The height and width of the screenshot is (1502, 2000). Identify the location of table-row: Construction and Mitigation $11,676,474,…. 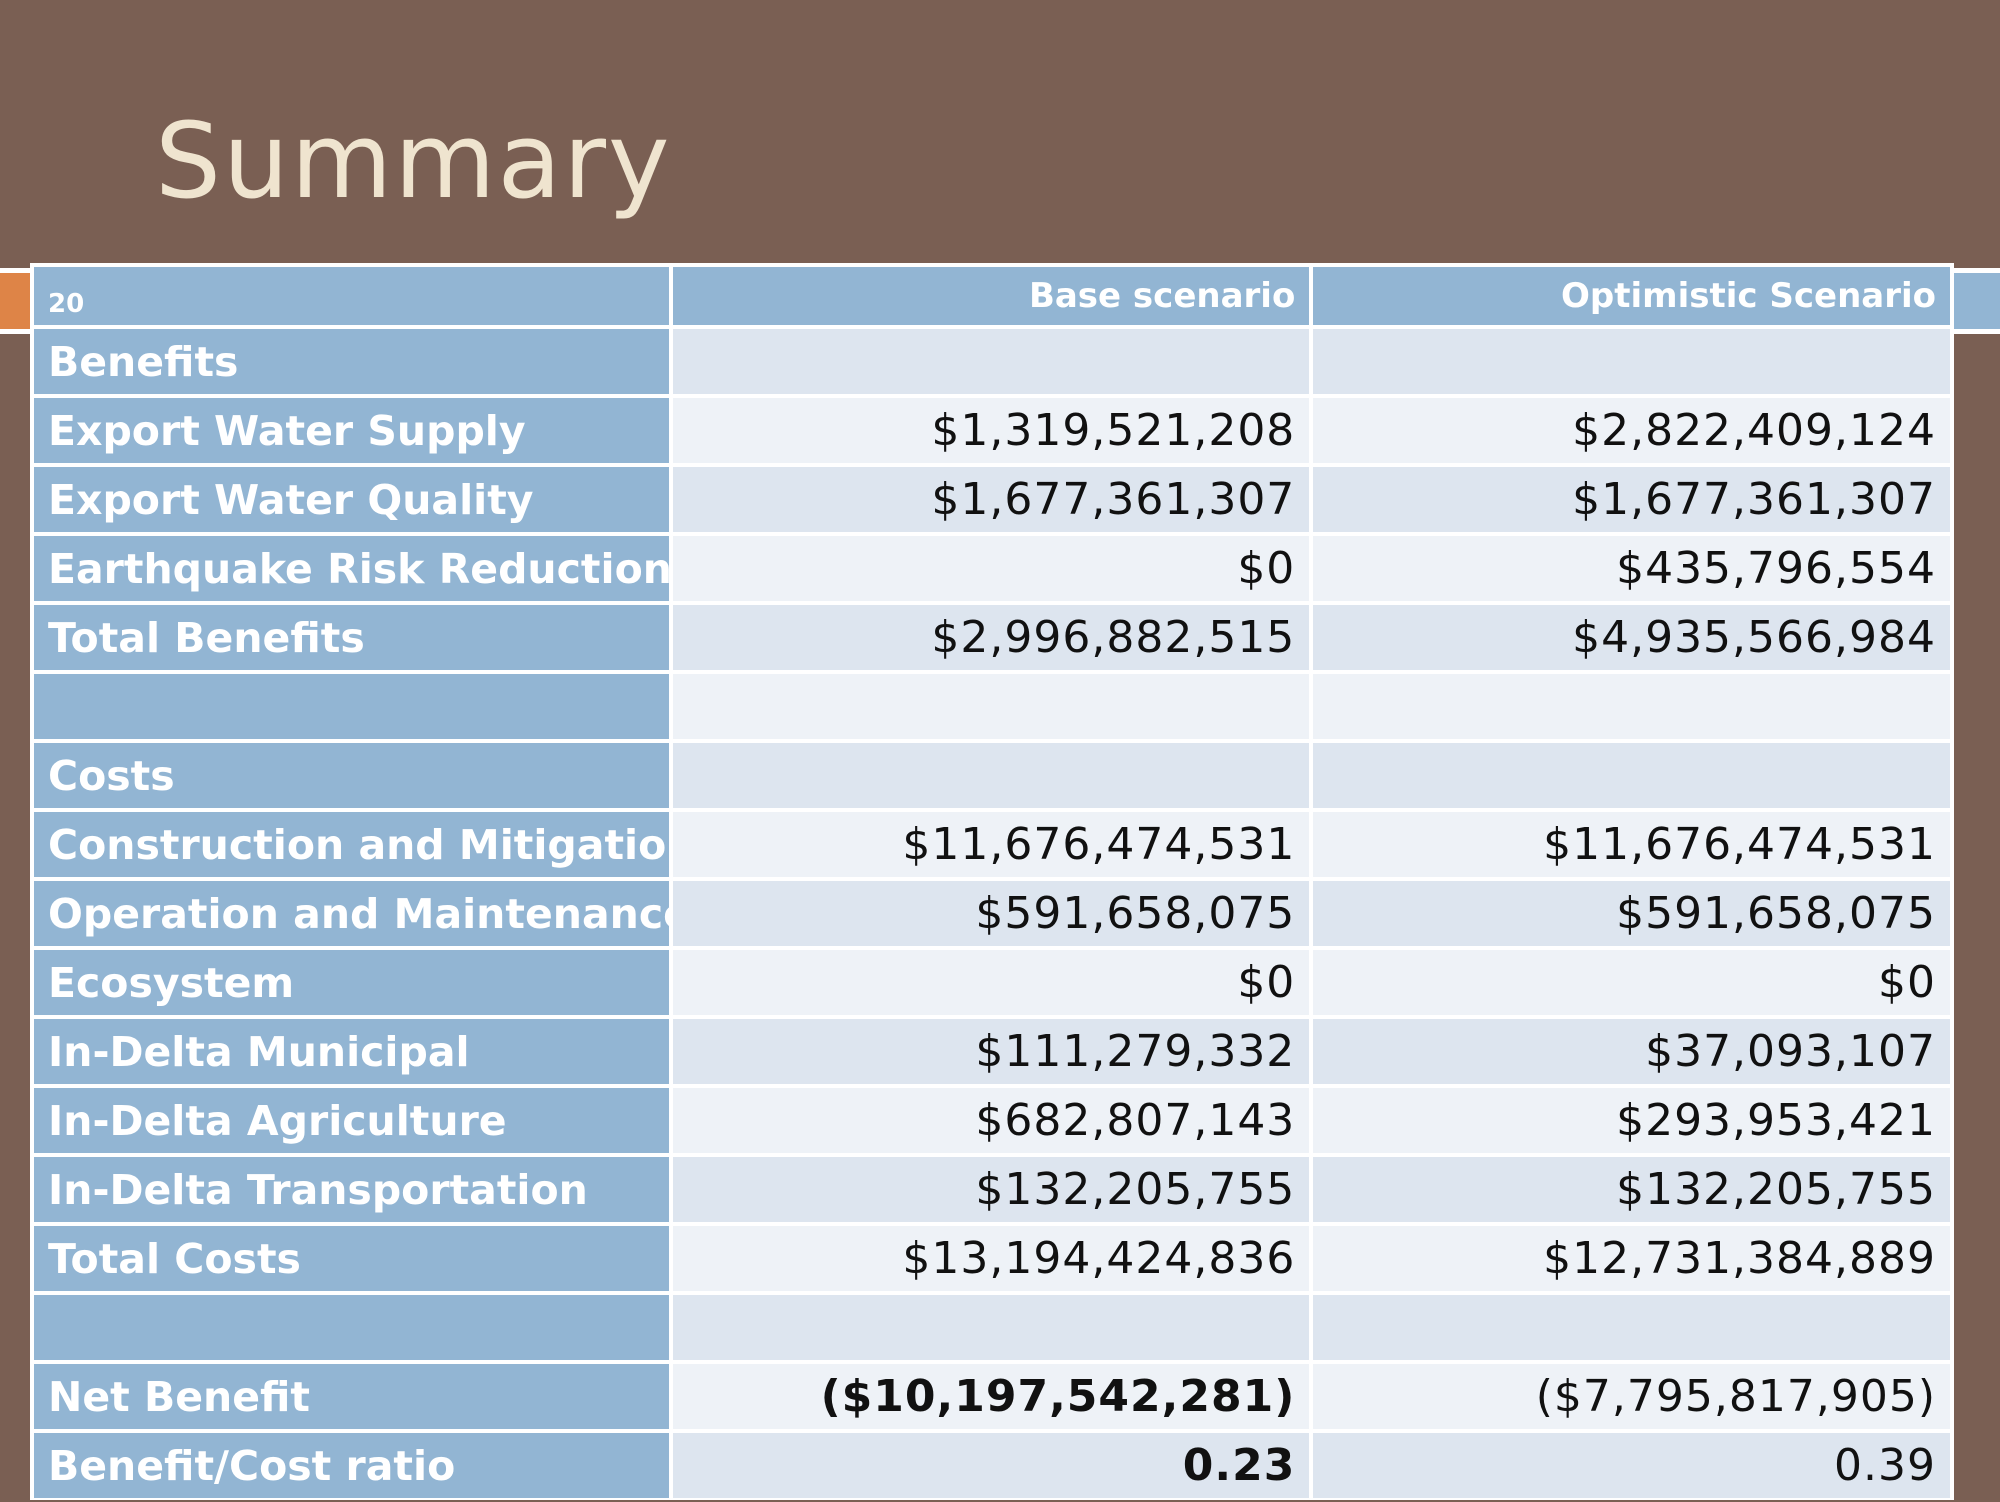
(992, 844).